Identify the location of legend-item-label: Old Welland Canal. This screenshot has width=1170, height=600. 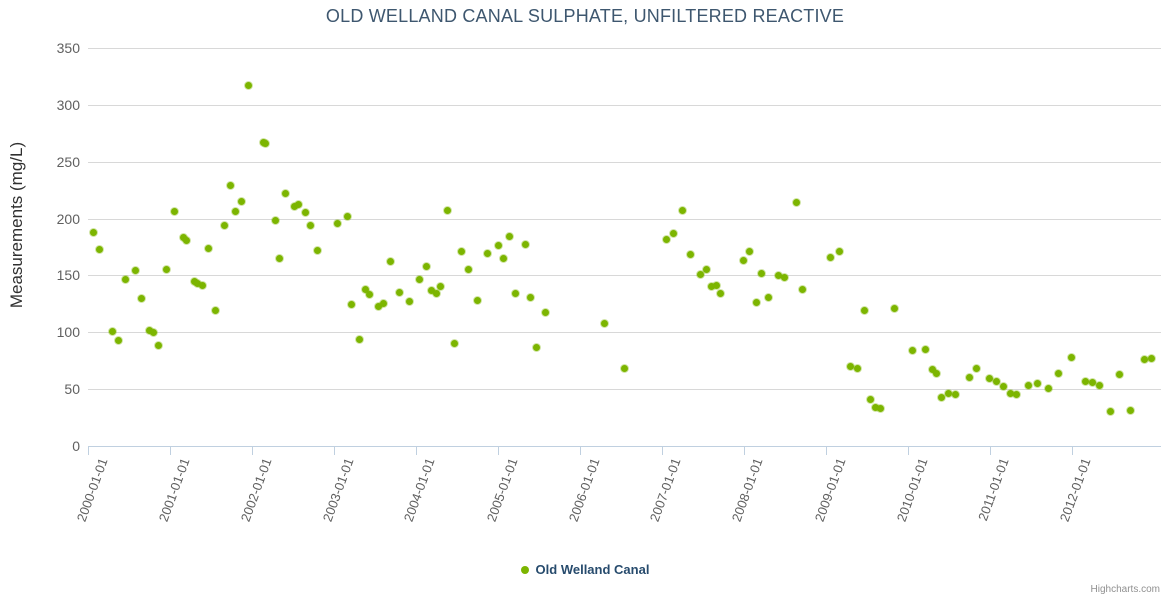
(592, 569).